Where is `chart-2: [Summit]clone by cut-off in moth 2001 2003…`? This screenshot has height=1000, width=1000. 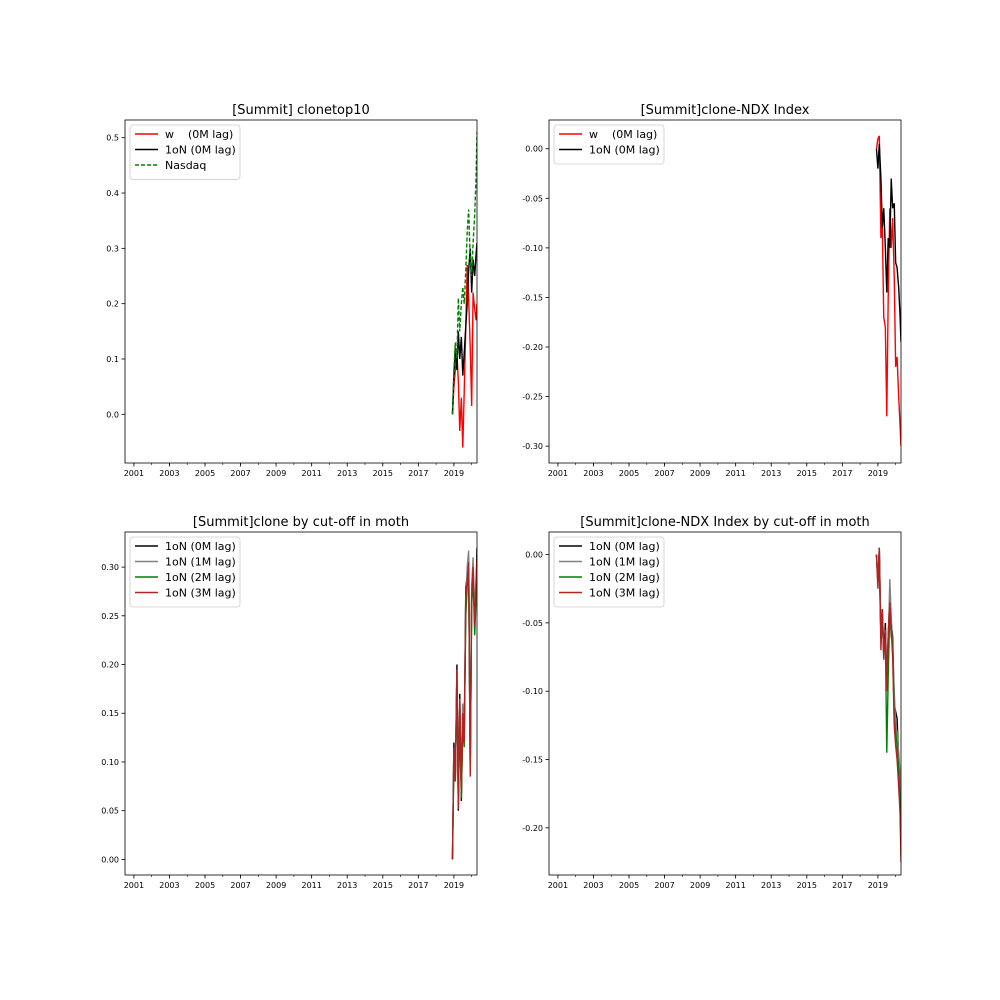
chart-2: [Summit]clone by cut-off in moth 2001 2003… is located at coordinates (289, 702).